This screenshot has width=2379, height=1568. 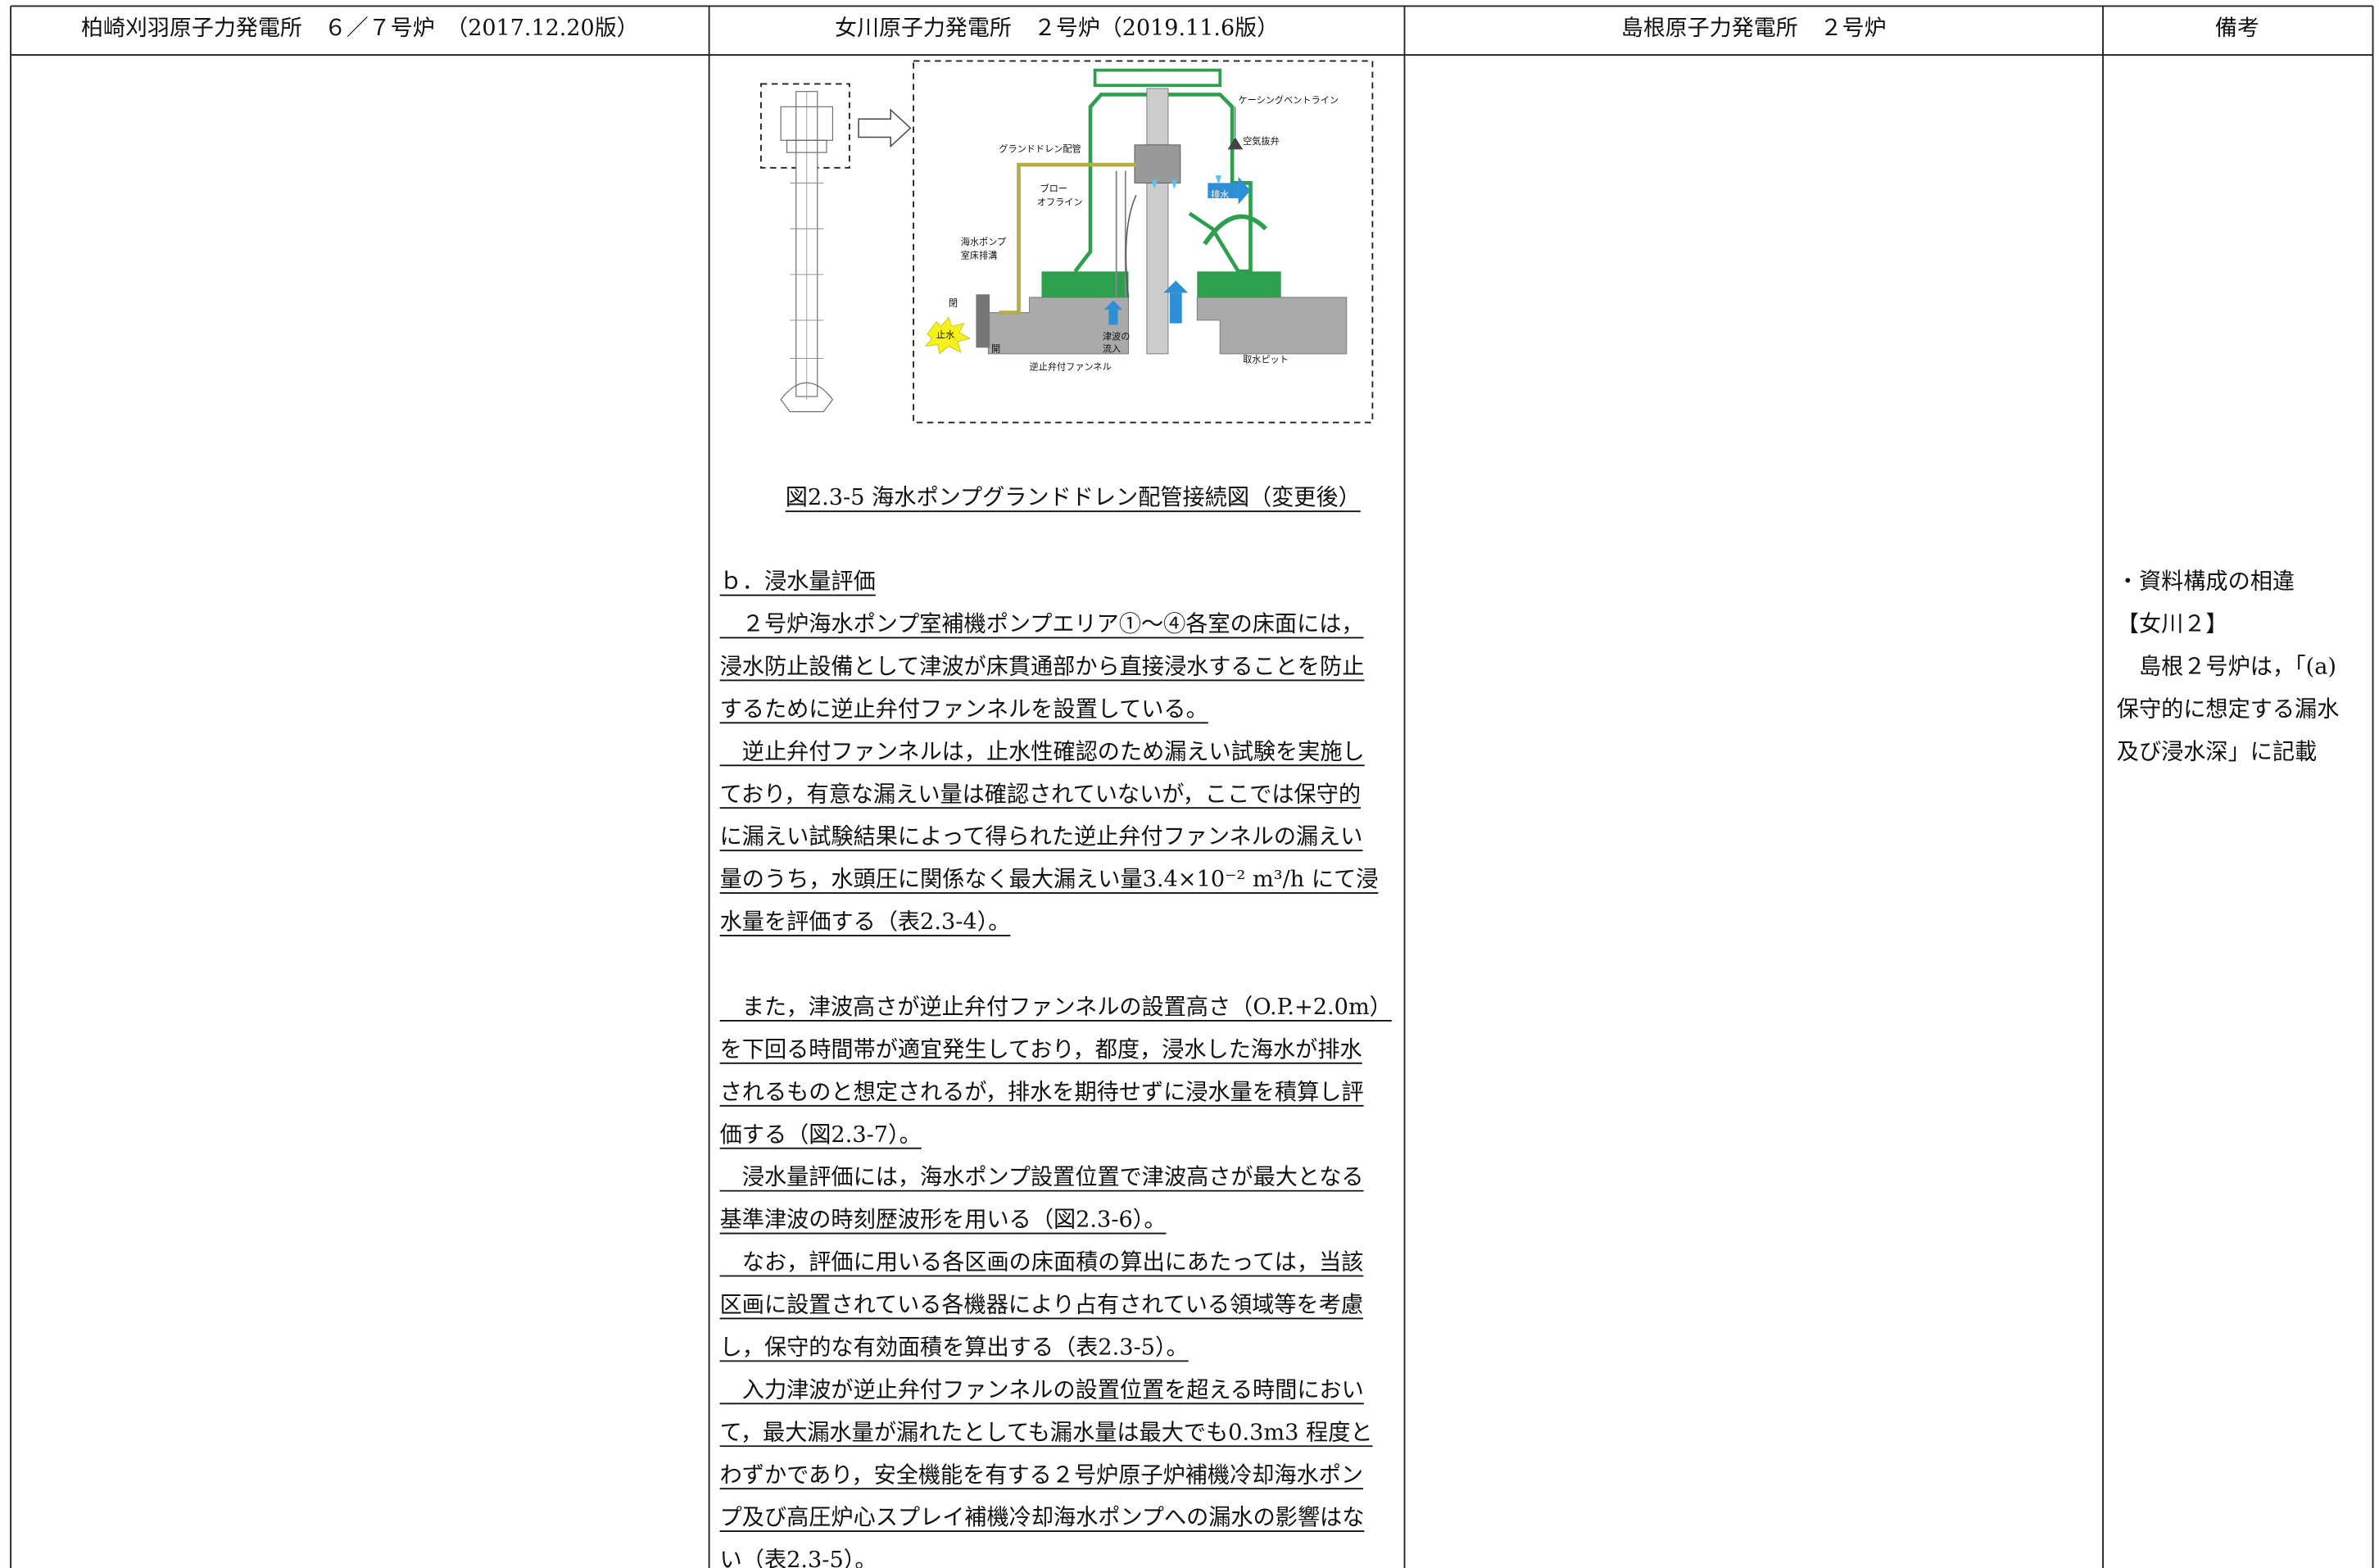 I want to click on column-header: 備考, so click(x=2237, y=28).